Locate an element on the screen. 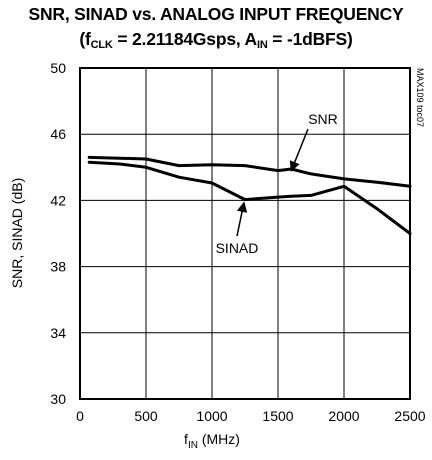 The width and height of the screenshot is (432, 460). y-tick-label: 42 is located at coordinates (58, 200).